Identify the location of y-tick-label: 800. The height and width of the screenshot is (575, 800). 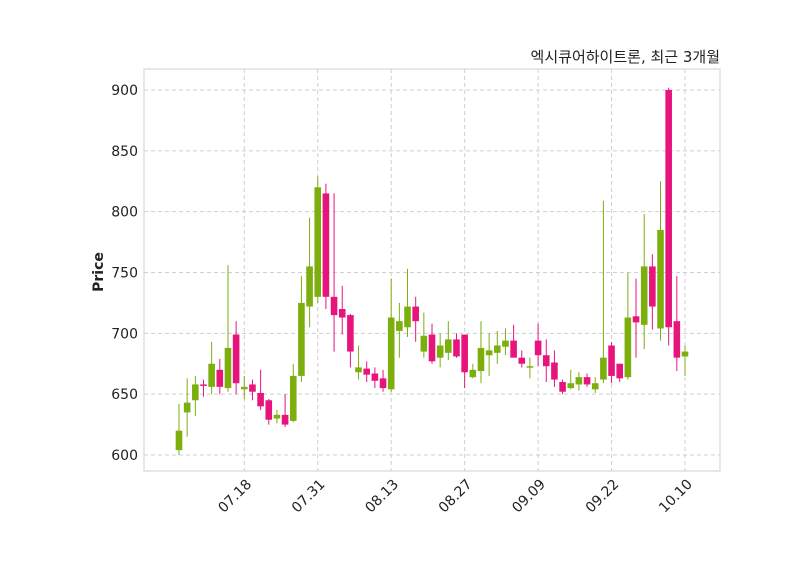
(124, 213).